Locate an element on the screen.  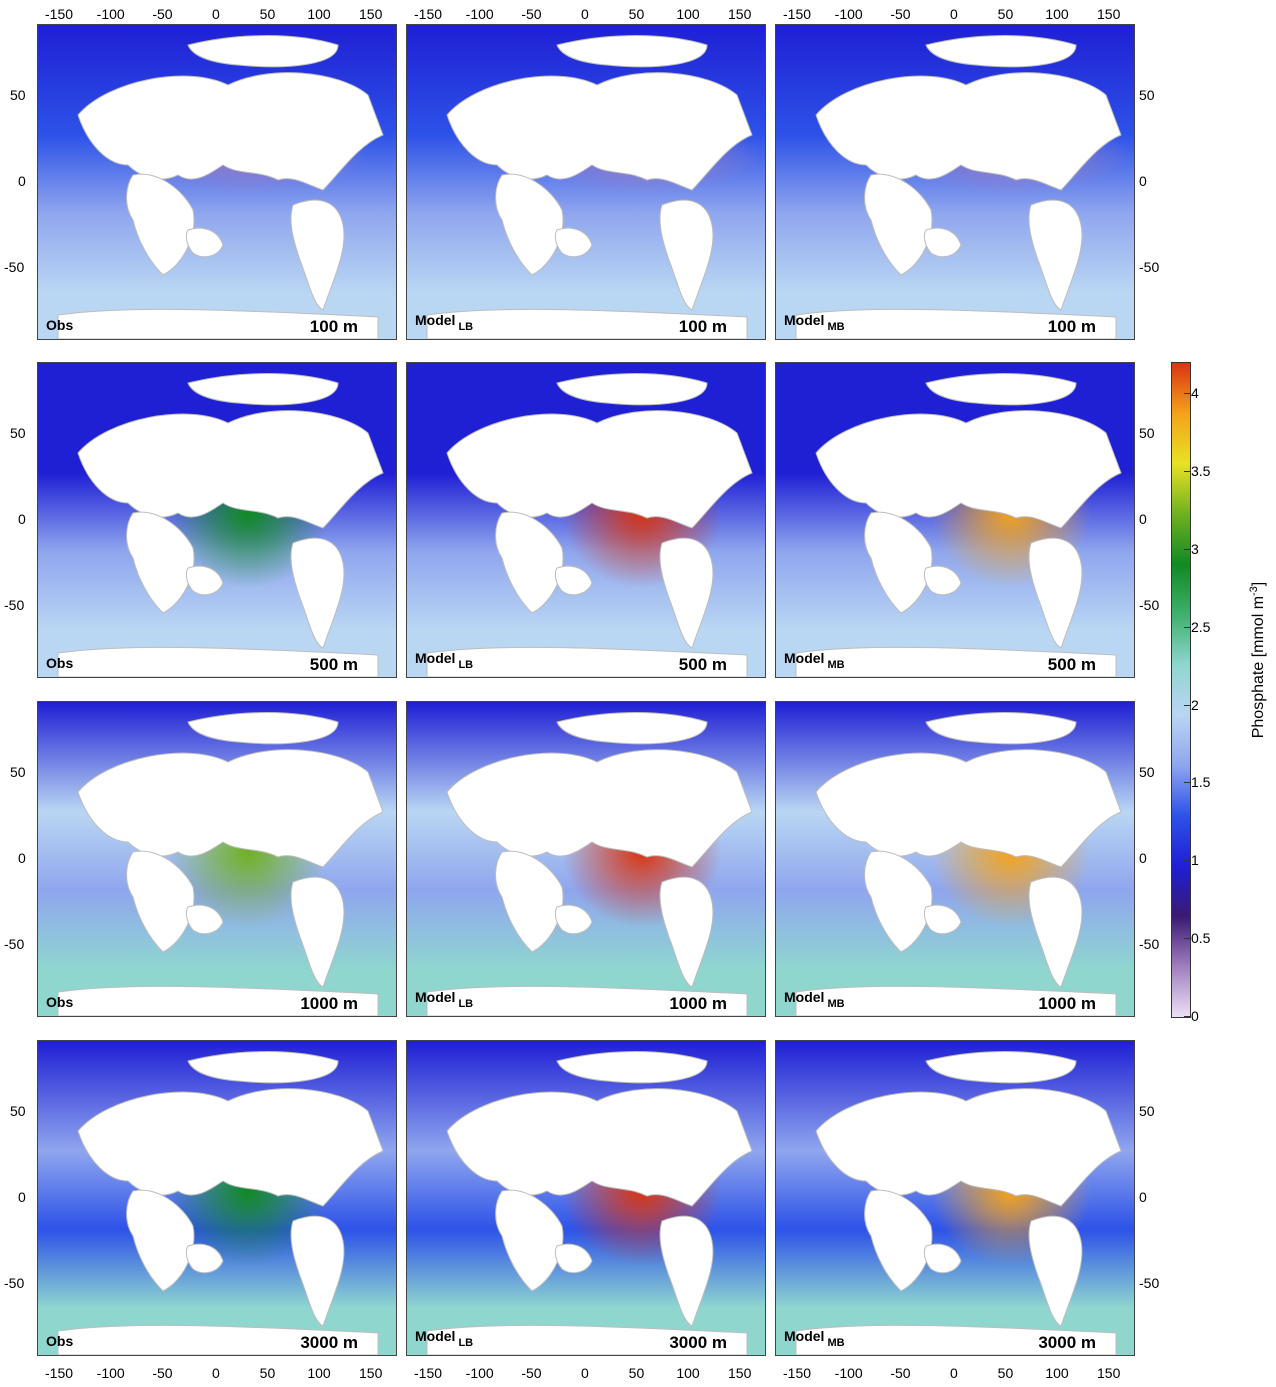
map-panel-lb-100m: Model LB 100 m is located at coordinates (586, 182).